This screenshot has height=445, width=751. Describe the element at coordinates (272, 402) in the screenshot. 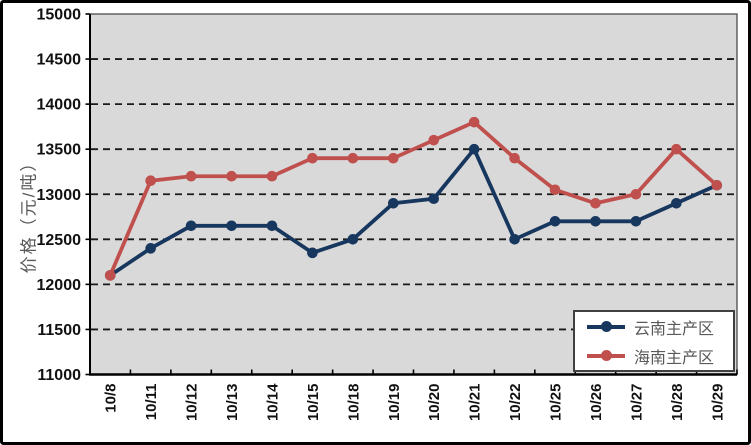

I see `x-tick-label: 10/14` at that location.